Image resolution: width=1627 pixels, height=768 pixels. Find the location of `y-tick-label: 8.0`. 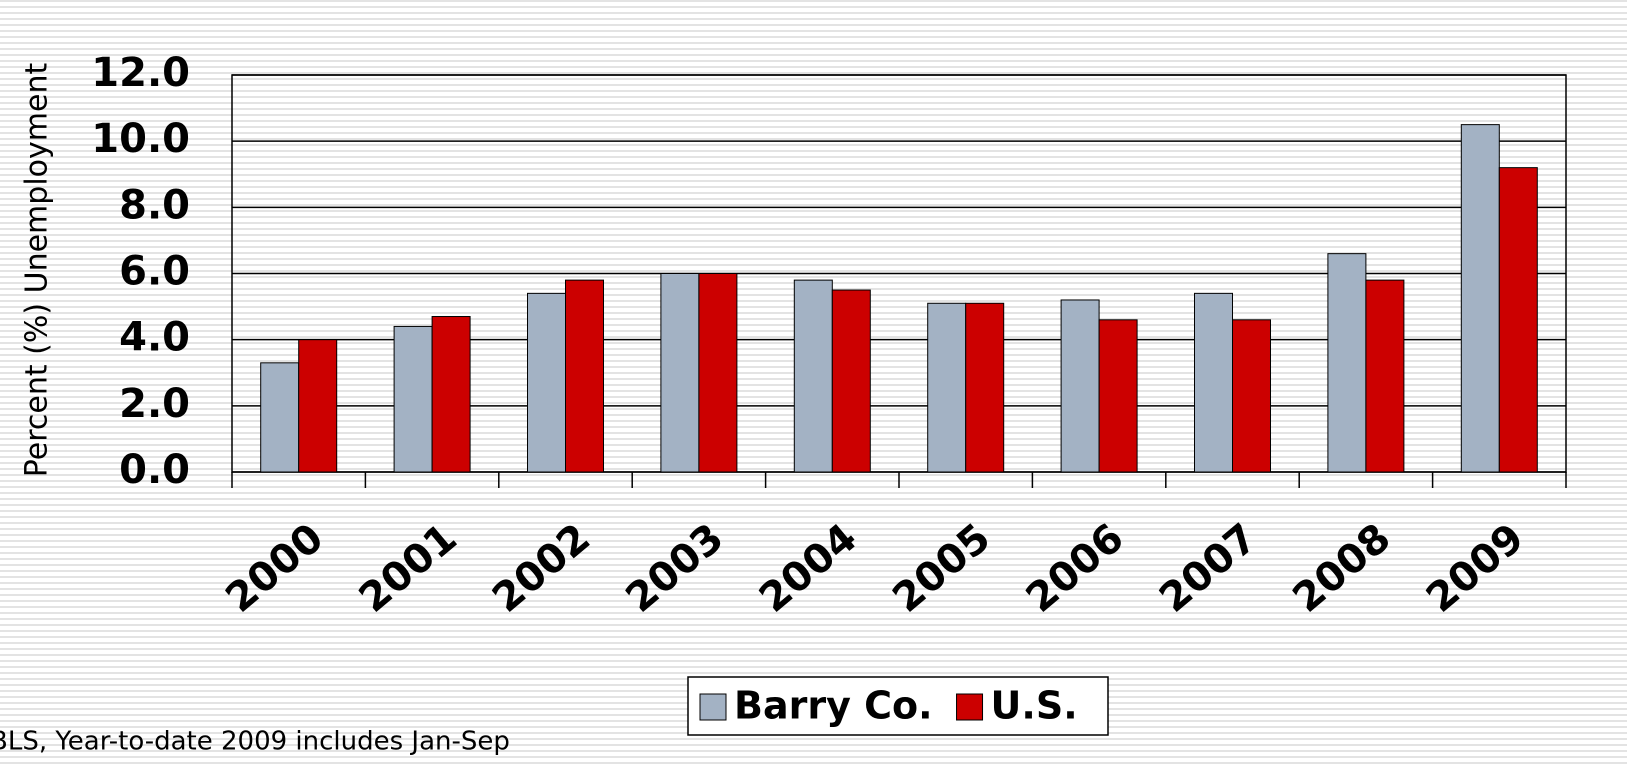

y-tick-label: 8.0 is located at coordinates (154, 205).